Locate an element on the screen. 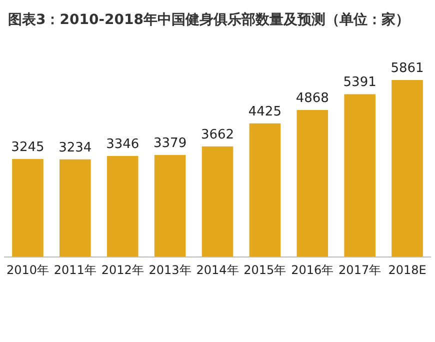 This screenshot has height=342, width=435. x-tick-label: 2016年 is located at coordinates (312, 270).